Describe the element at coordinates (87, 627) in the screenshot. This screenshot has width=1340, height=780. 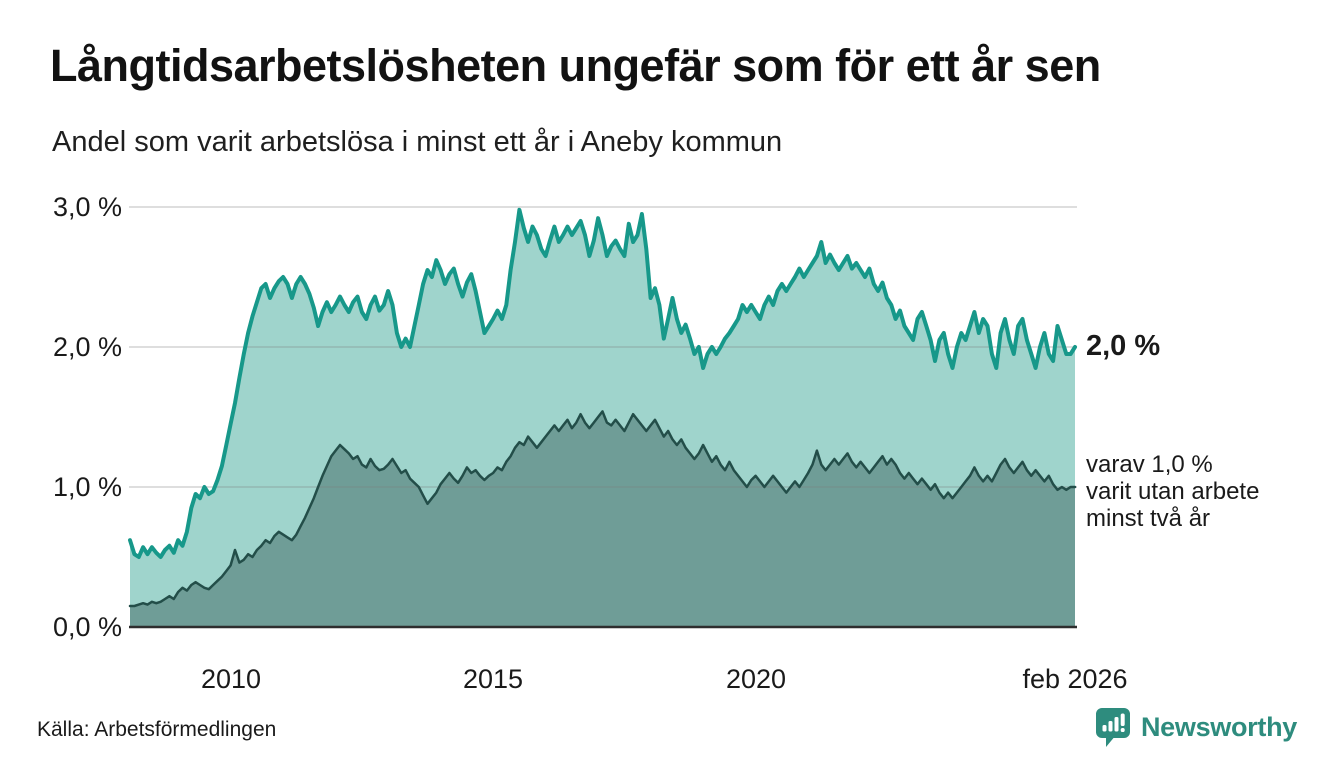
I see `ytick-0: 0,0 %` at that location.